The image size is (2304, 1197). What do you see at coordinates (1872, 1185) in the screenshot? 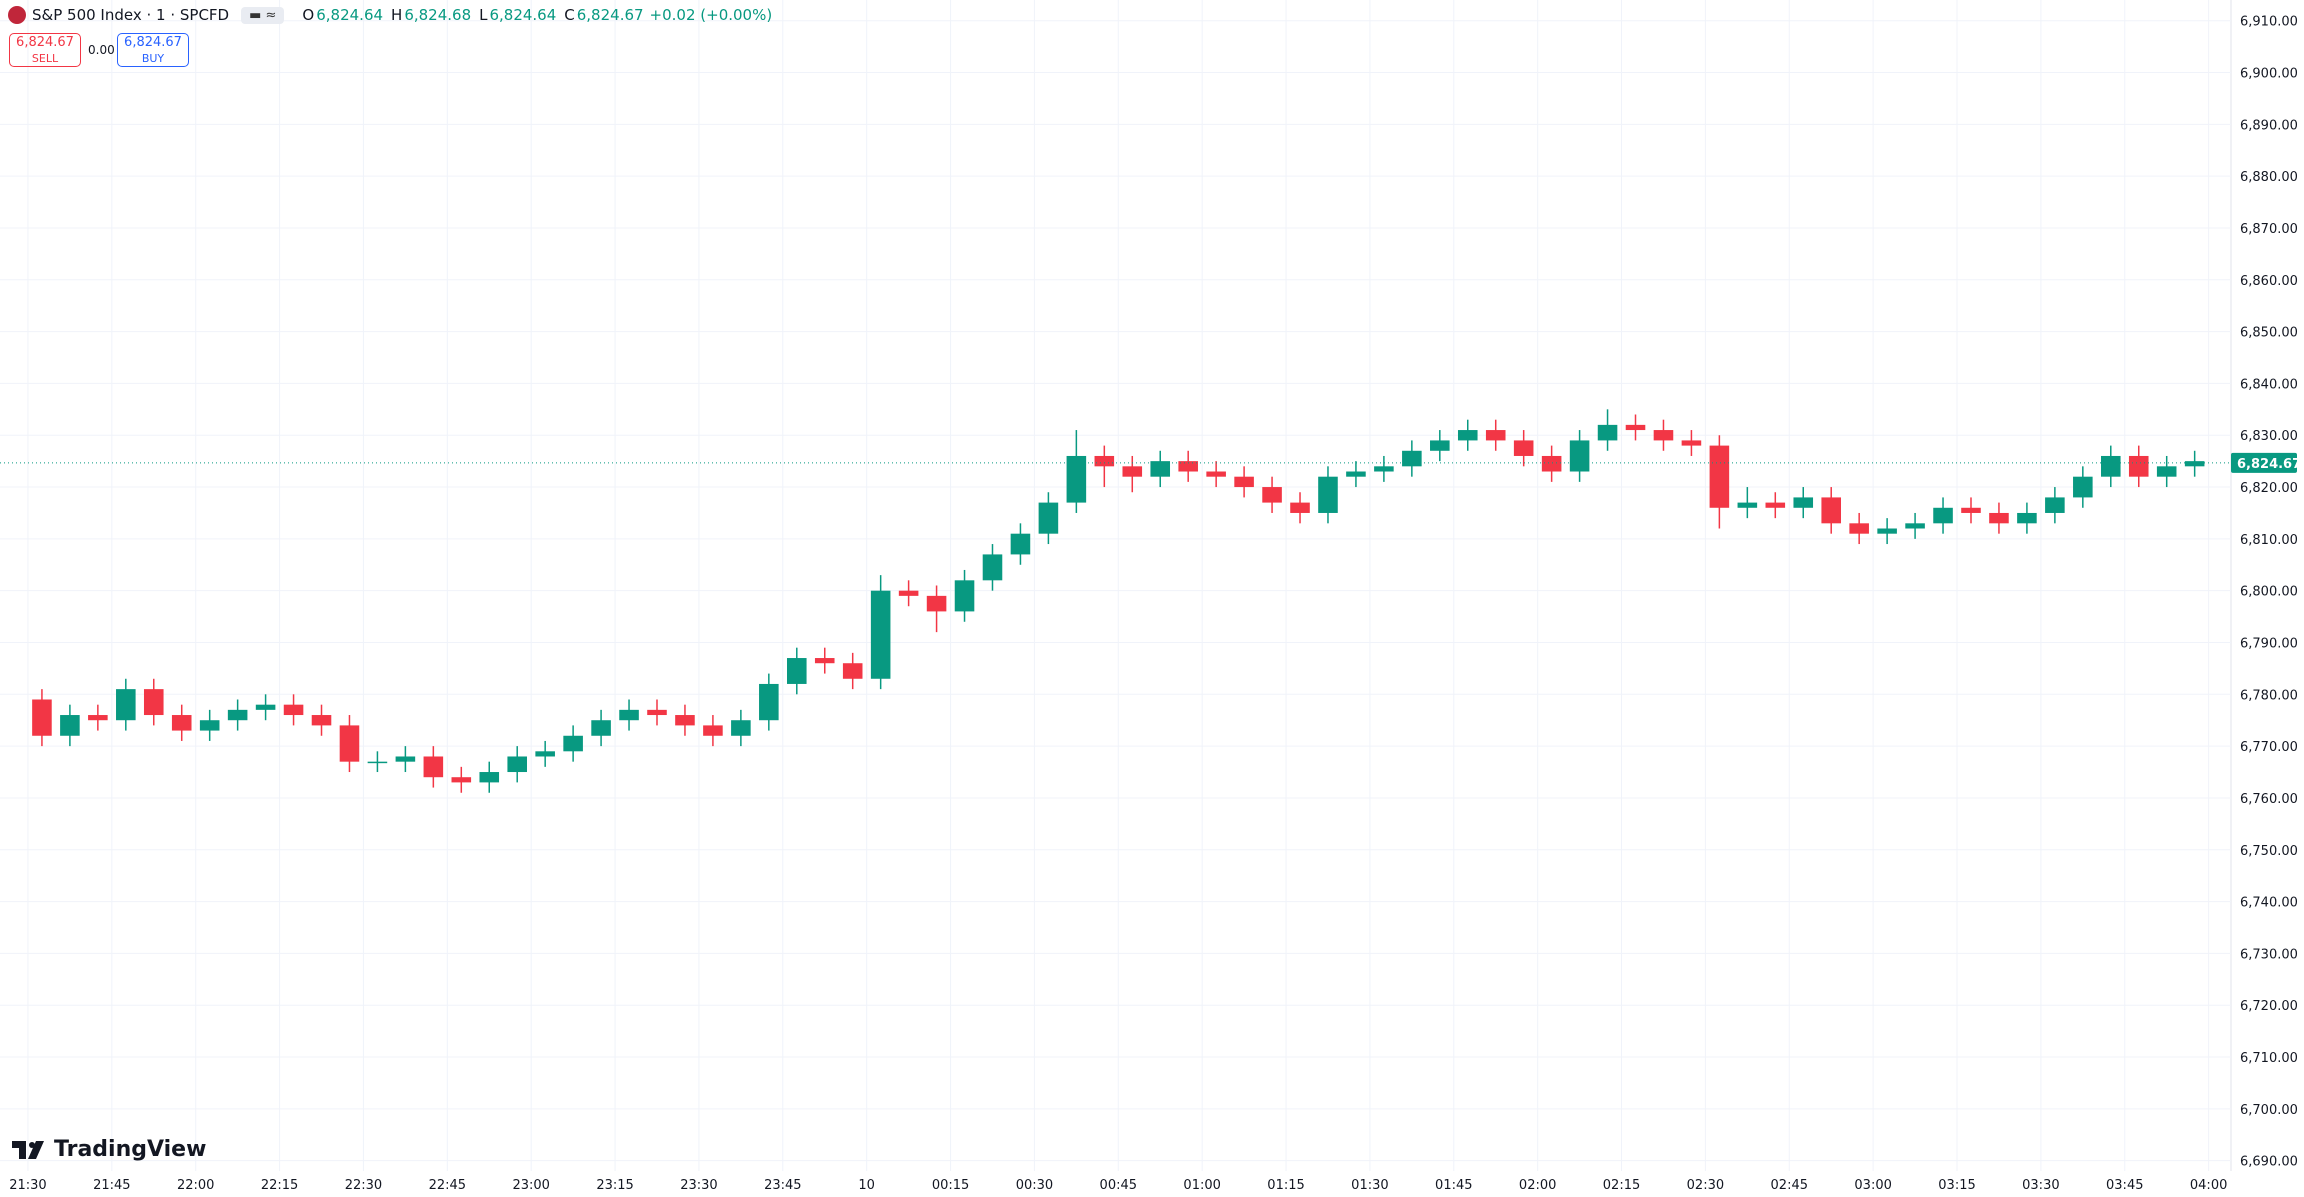
I see `x-tick-label: 03:00` at bounding box center [1872, 1185].